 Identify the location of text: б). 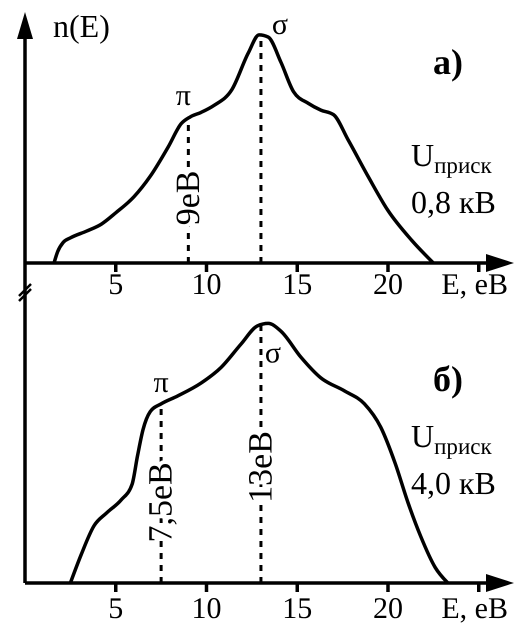
(448, 379).